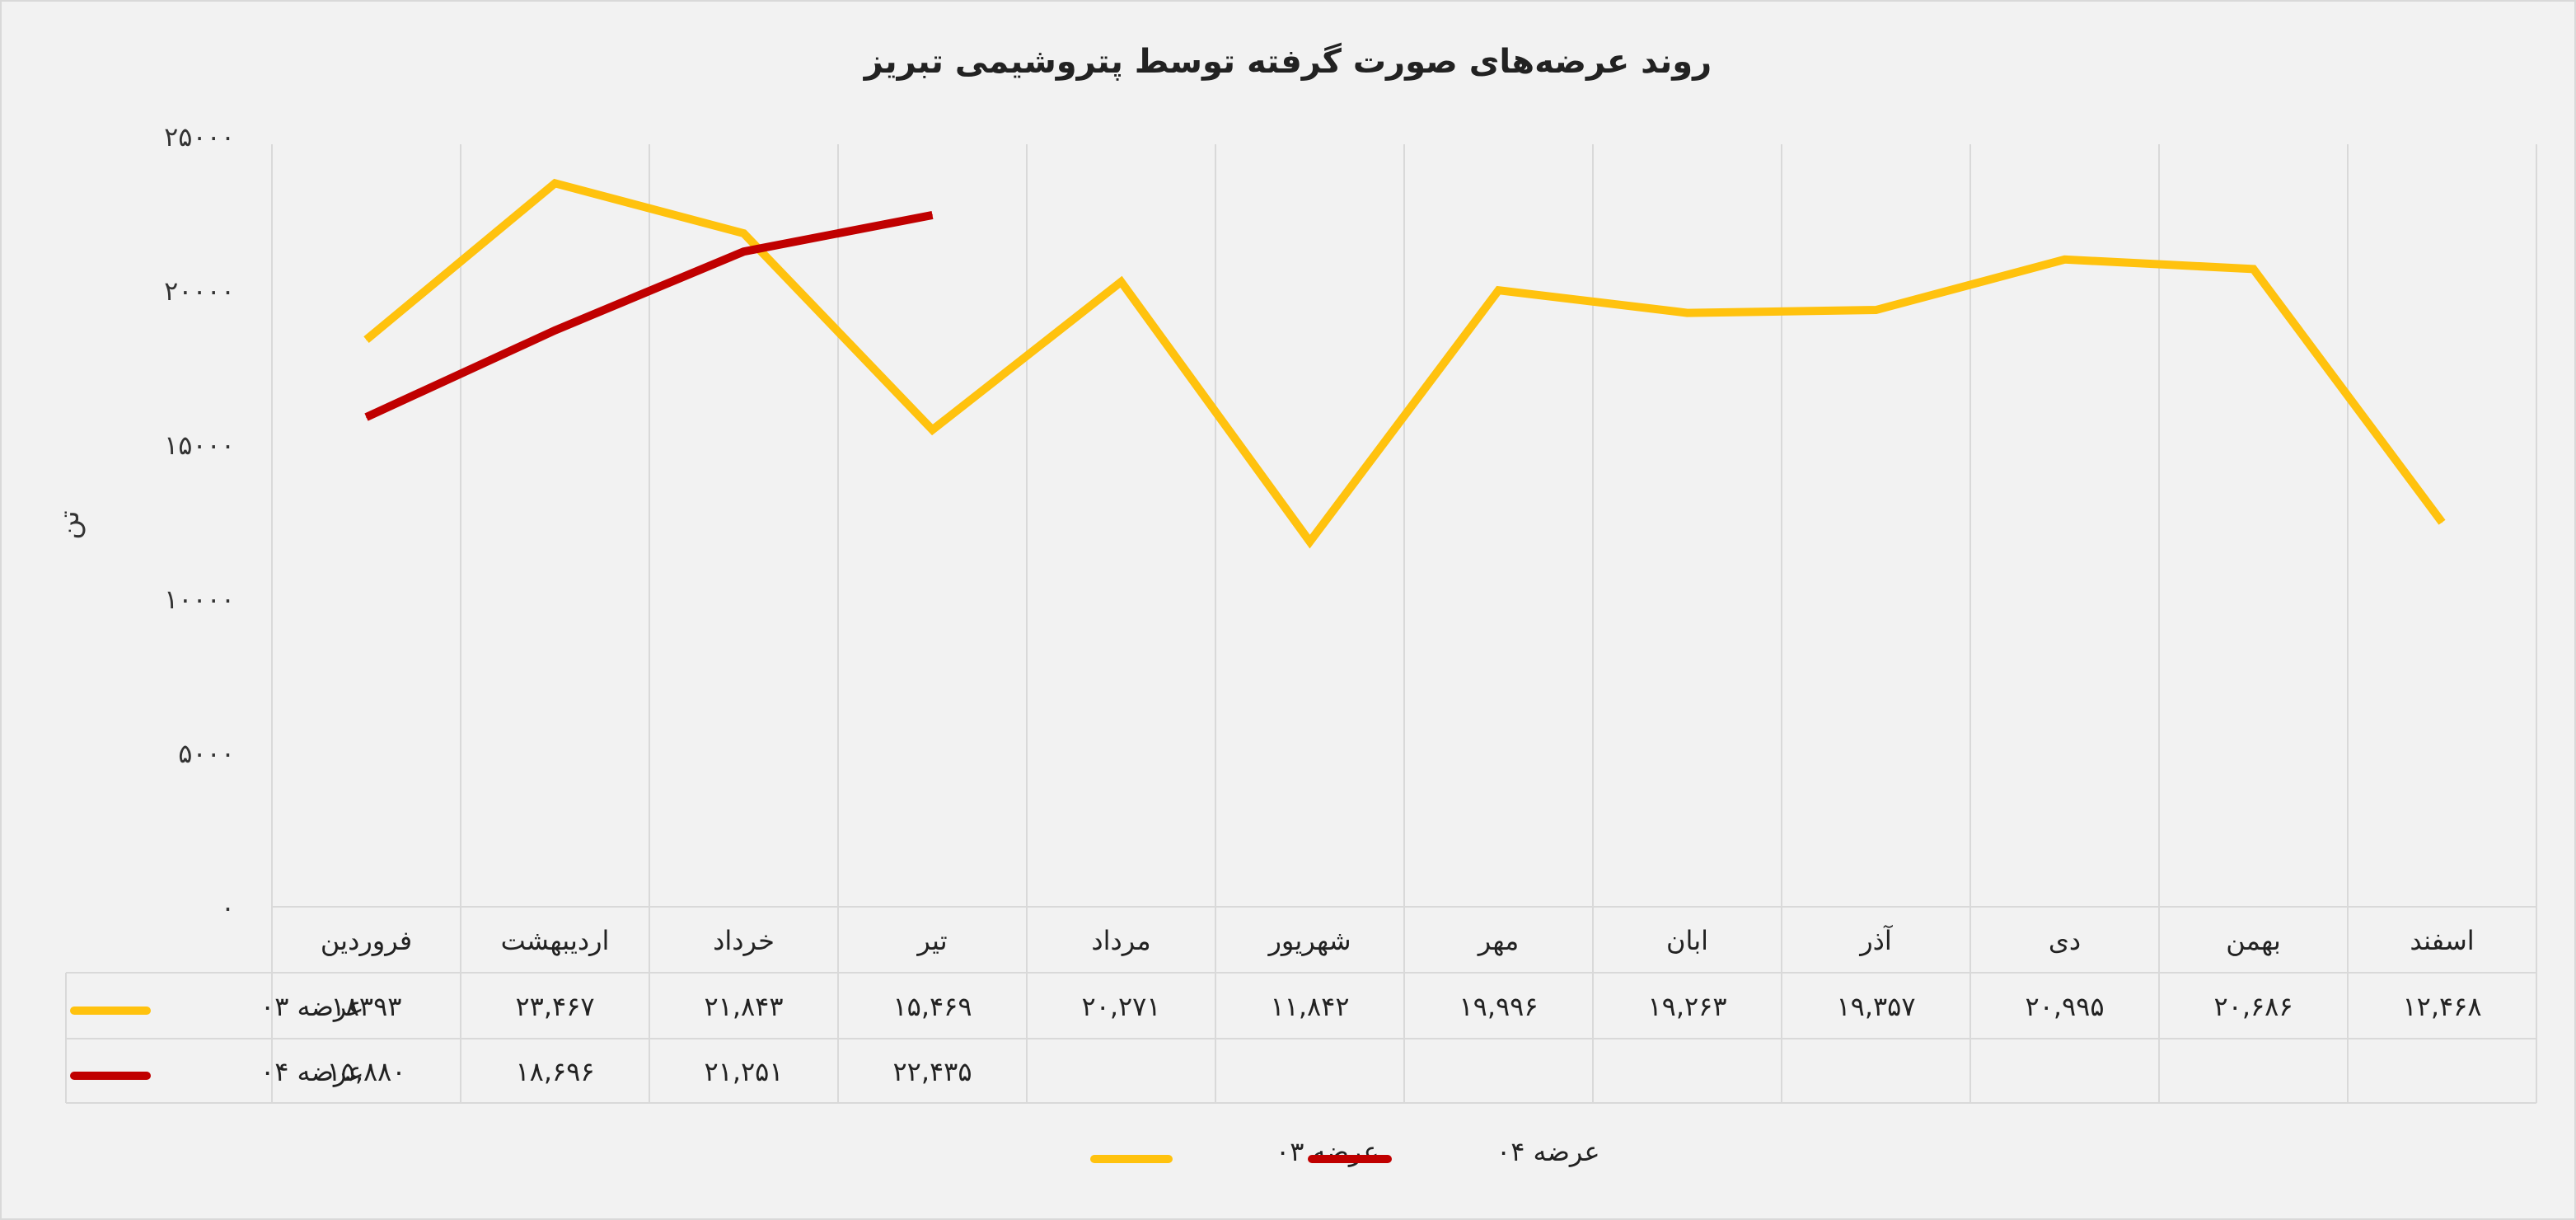  What do you see at coordinates (649, 316) in the screenshot?
I see `series-line` at bounding box center [649, 316].